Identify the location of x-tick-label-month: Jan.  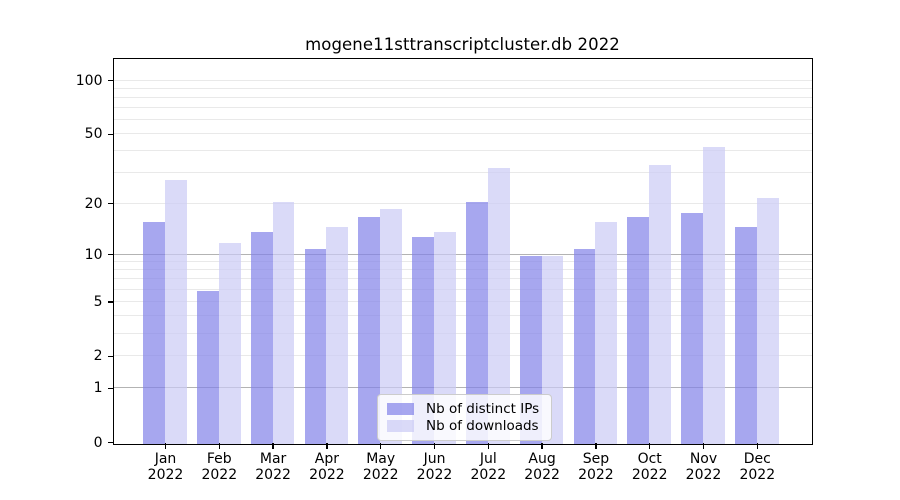
(165, 458).